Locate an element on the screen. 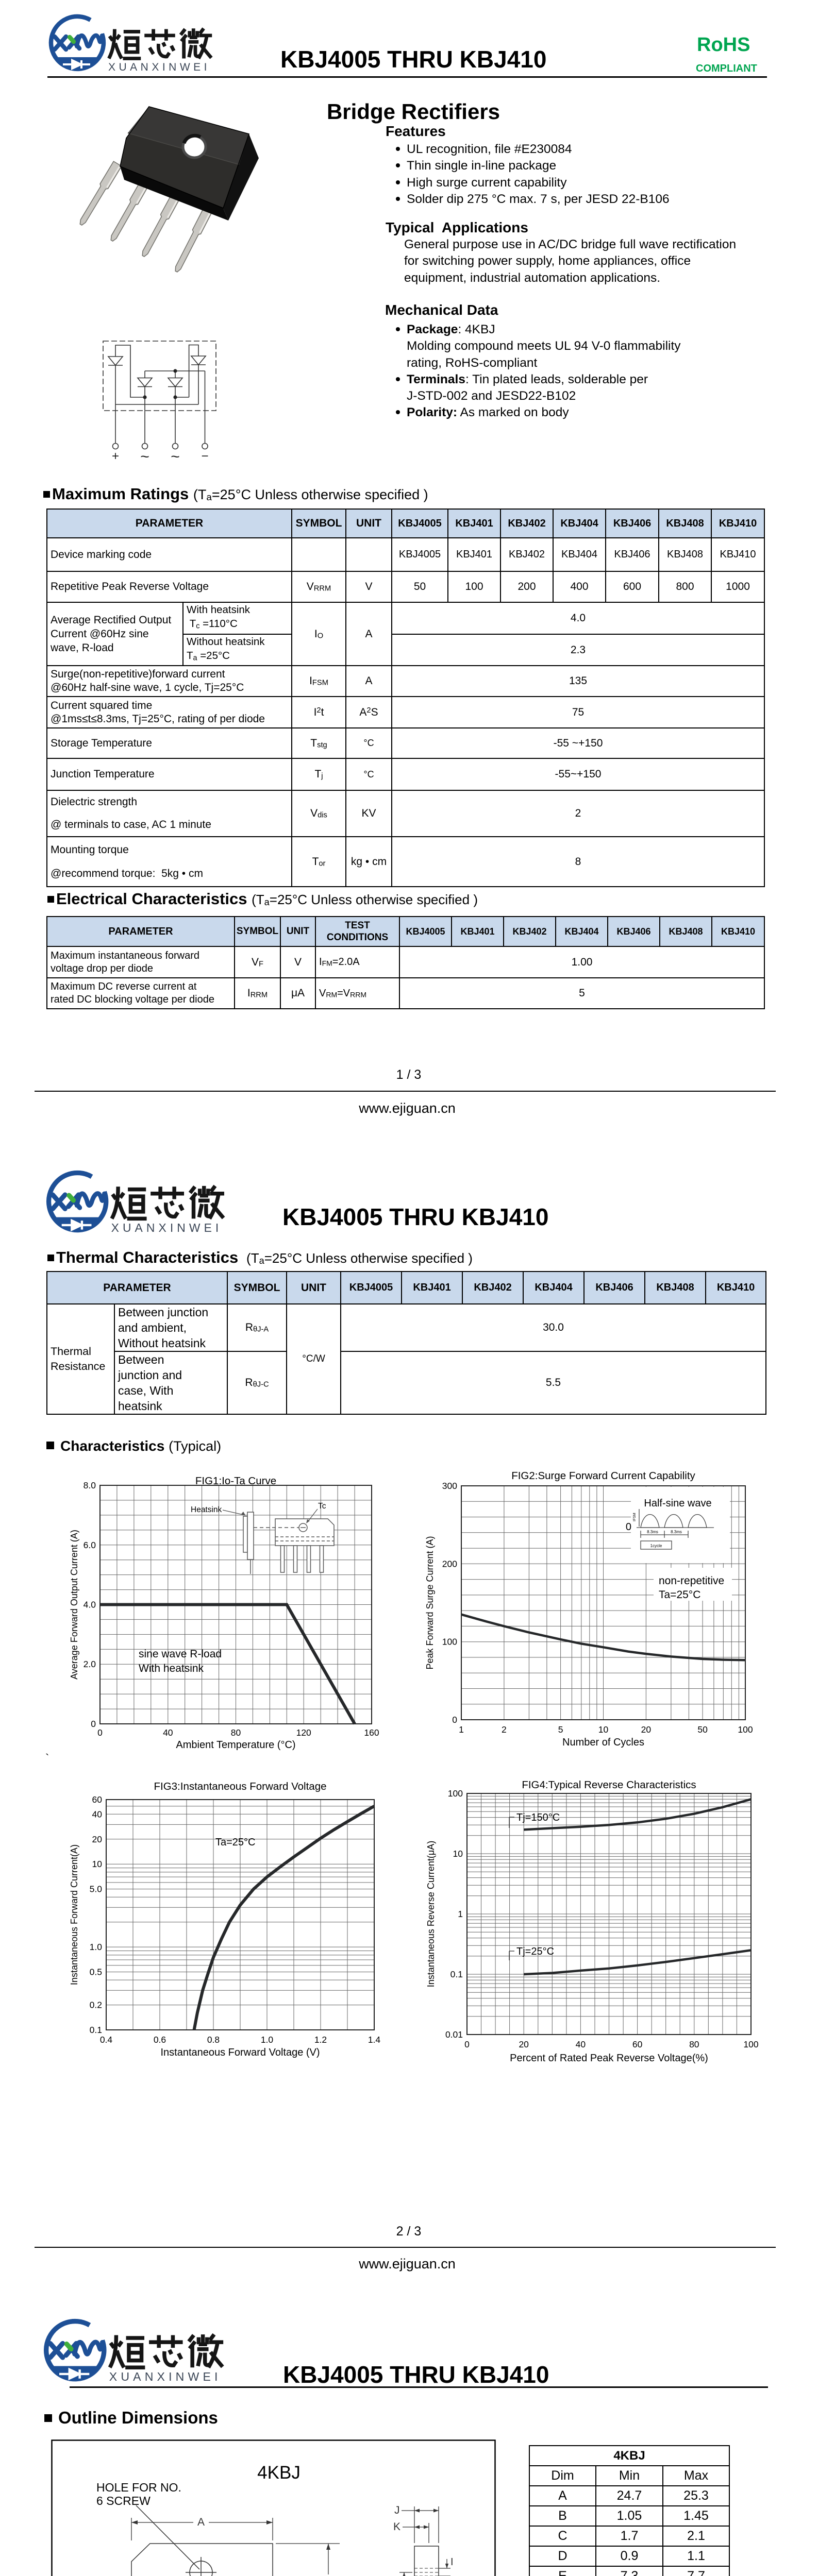 The height and width of the screenshot is (2576, 818). svg-text: Half-sine wave is located at coordinates (677, 1503).